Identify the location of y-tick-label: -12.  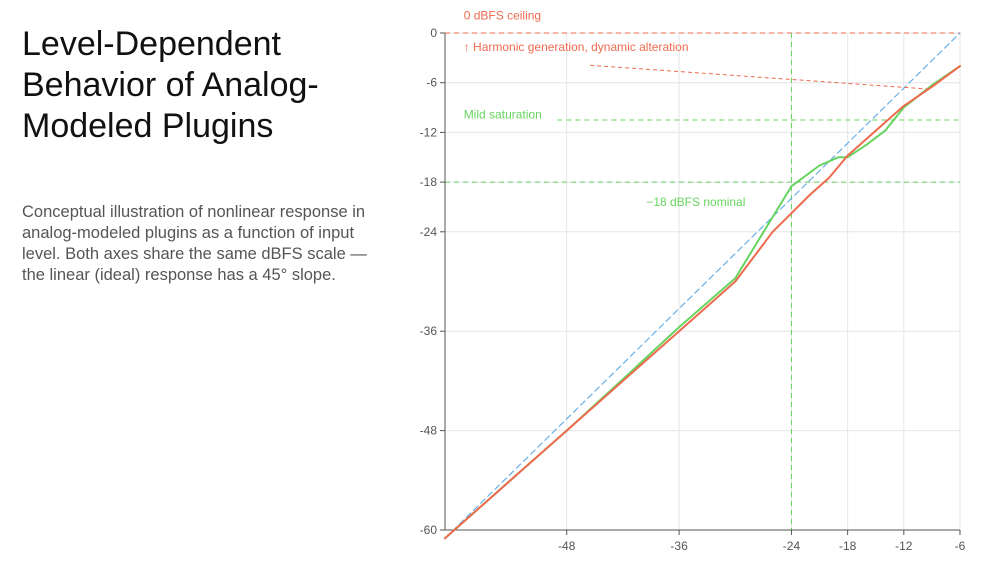
(429, 132).